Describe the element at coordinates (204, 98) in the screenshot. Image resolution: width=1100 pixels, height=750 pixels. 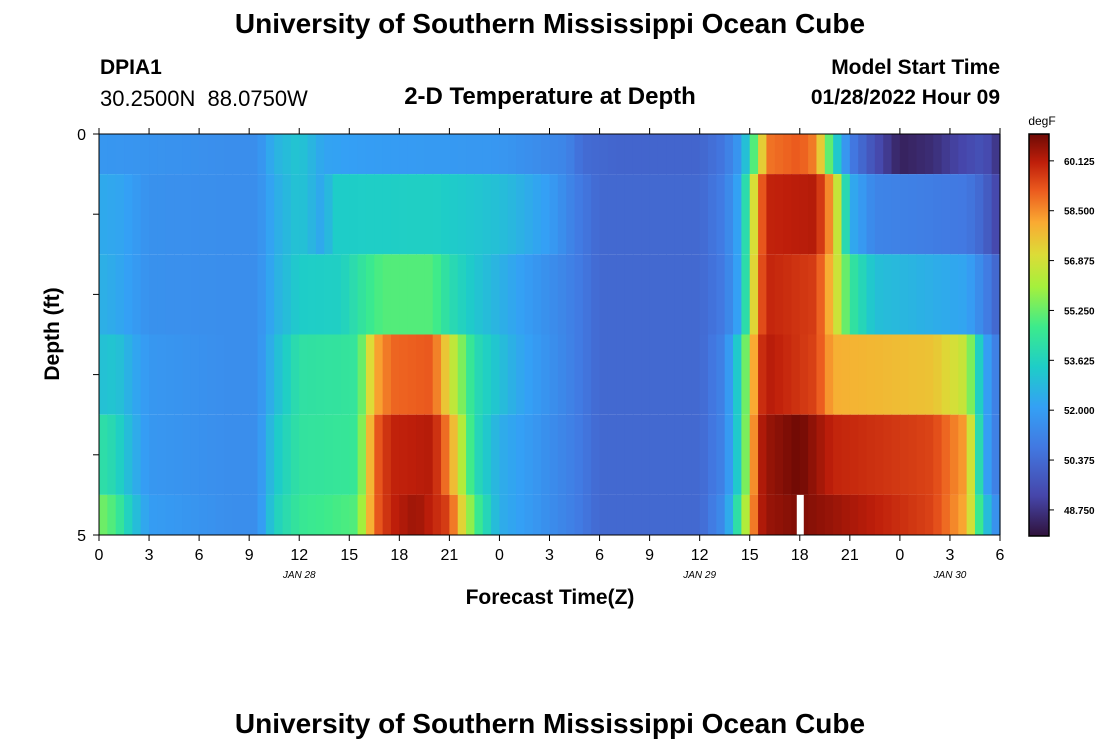
I see `station-coordinates: 30.2500N 88.0750W` at that location.